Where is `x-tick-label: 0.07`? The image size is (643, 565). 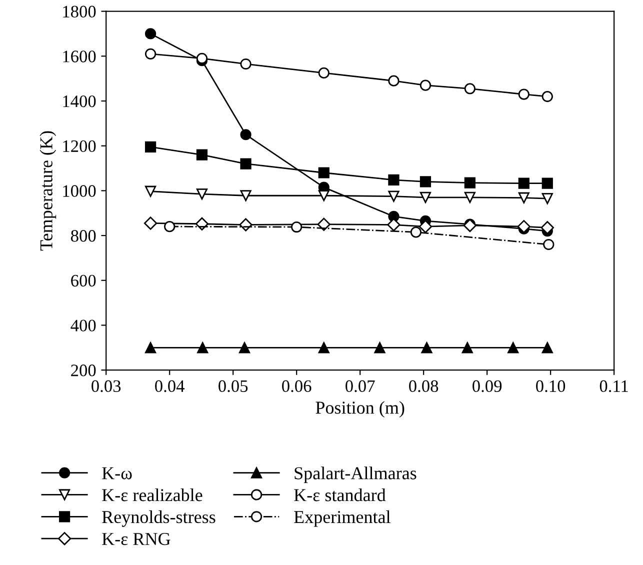
x-tick-label: 0.07 is located at coordinates (360, 386).